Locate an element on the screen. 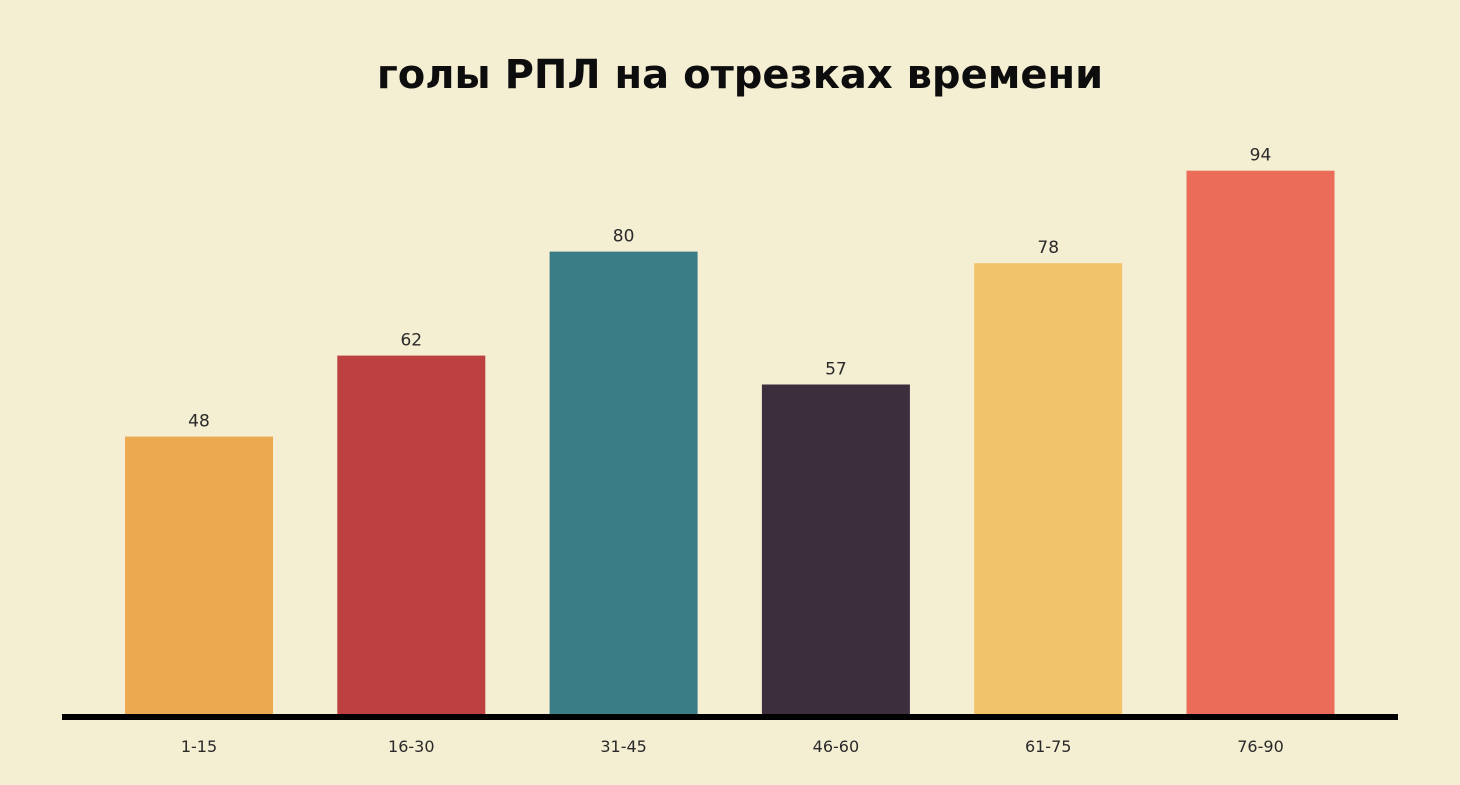 Image resolution: width=1460 pixels, height=785 pixels. value-label-46-60: 57 is located at coordinates (836, 370).